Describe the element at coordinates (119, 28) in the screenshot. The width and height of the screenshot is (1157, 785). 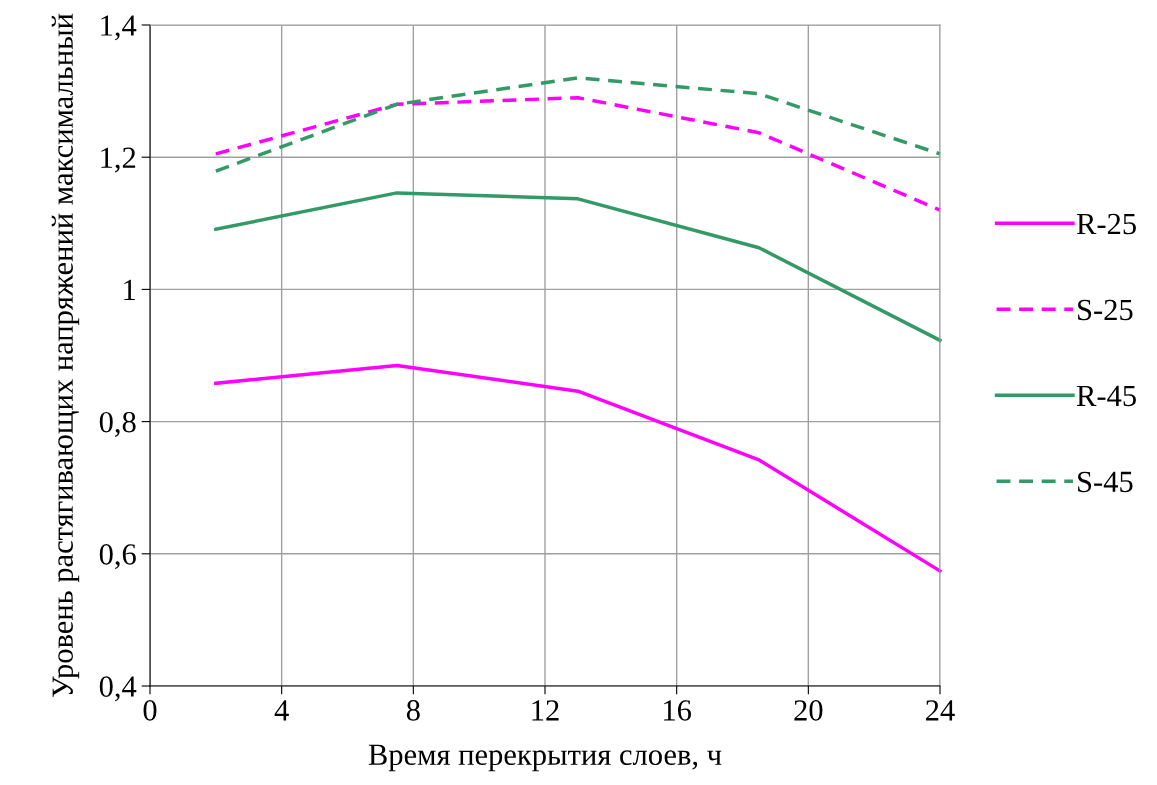
I see `y-tick-label: 1,4` at that location.